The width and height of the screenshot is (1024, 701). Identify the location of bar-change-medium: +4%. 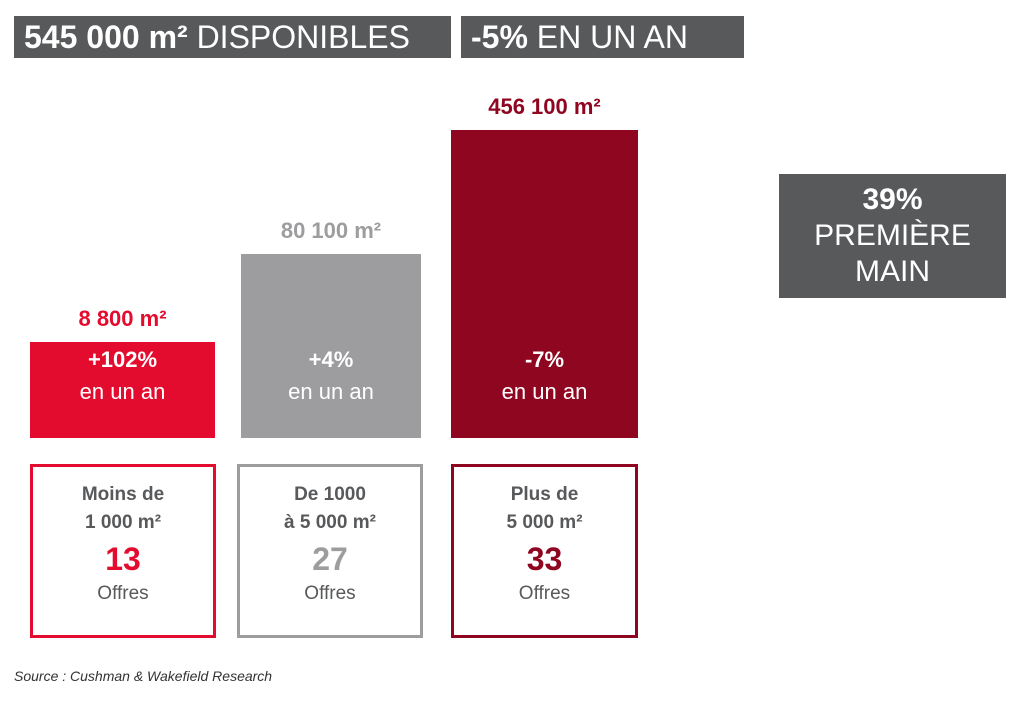
(331, 359).